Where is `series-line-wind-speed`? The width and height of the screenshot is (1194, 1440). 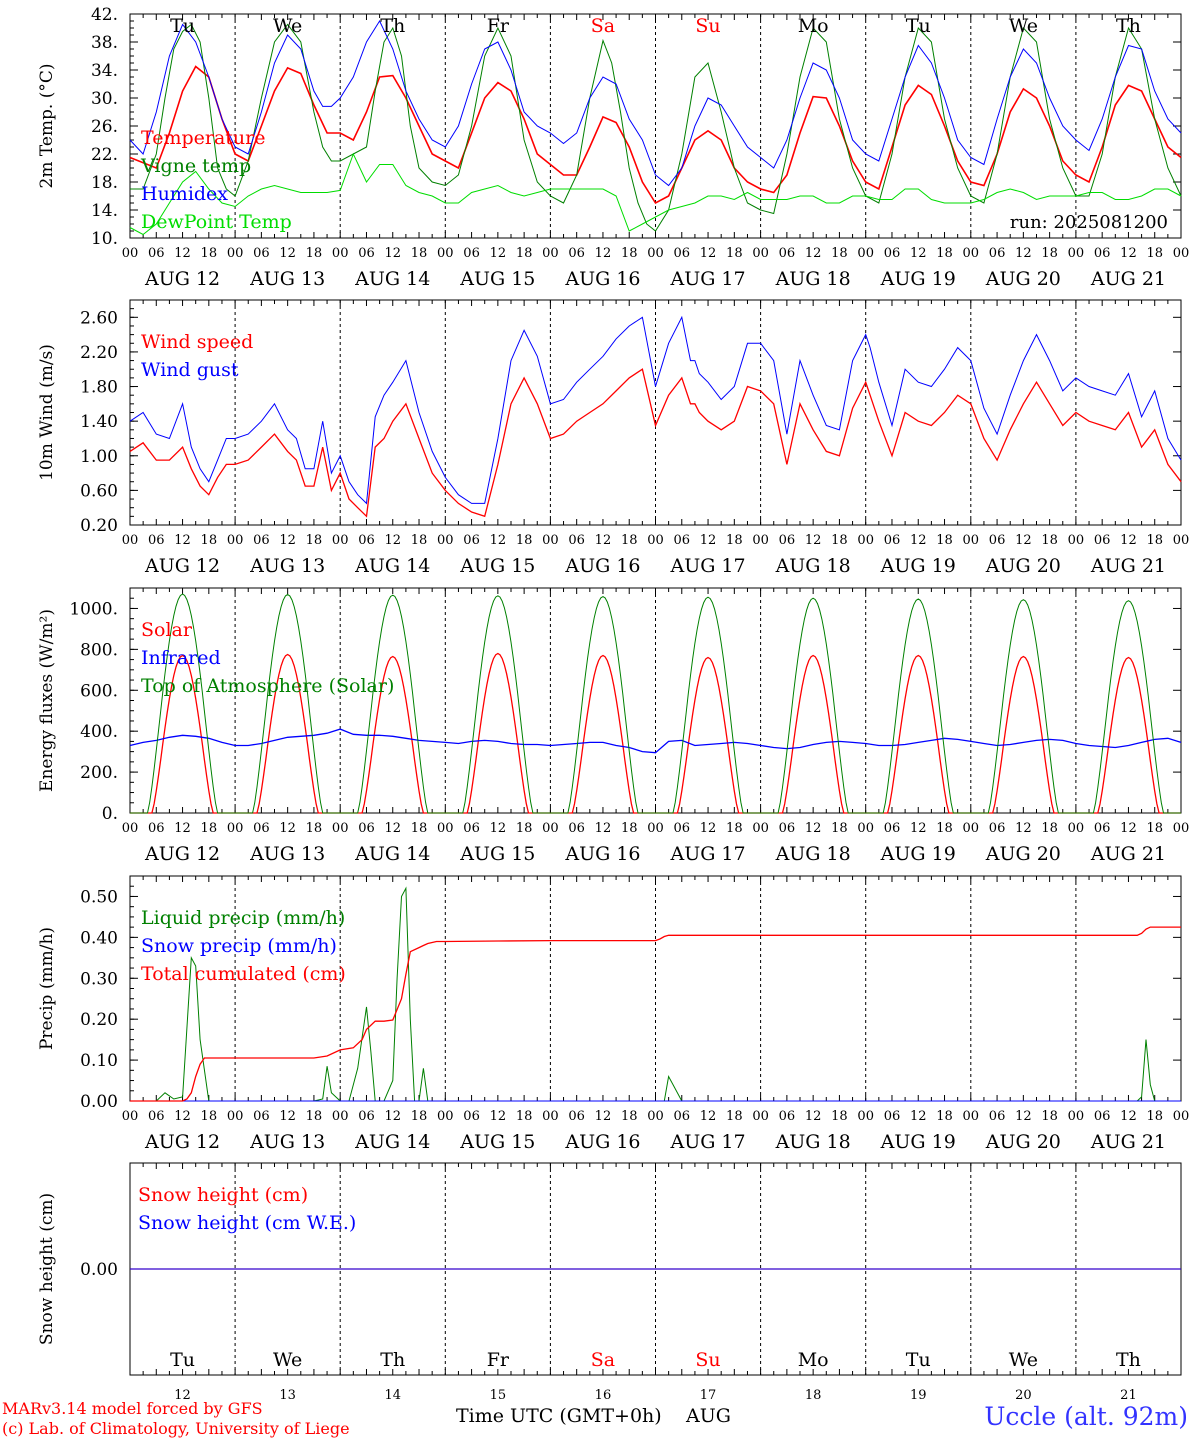 series-line-wind-speed is located at coordinates (655, 443).